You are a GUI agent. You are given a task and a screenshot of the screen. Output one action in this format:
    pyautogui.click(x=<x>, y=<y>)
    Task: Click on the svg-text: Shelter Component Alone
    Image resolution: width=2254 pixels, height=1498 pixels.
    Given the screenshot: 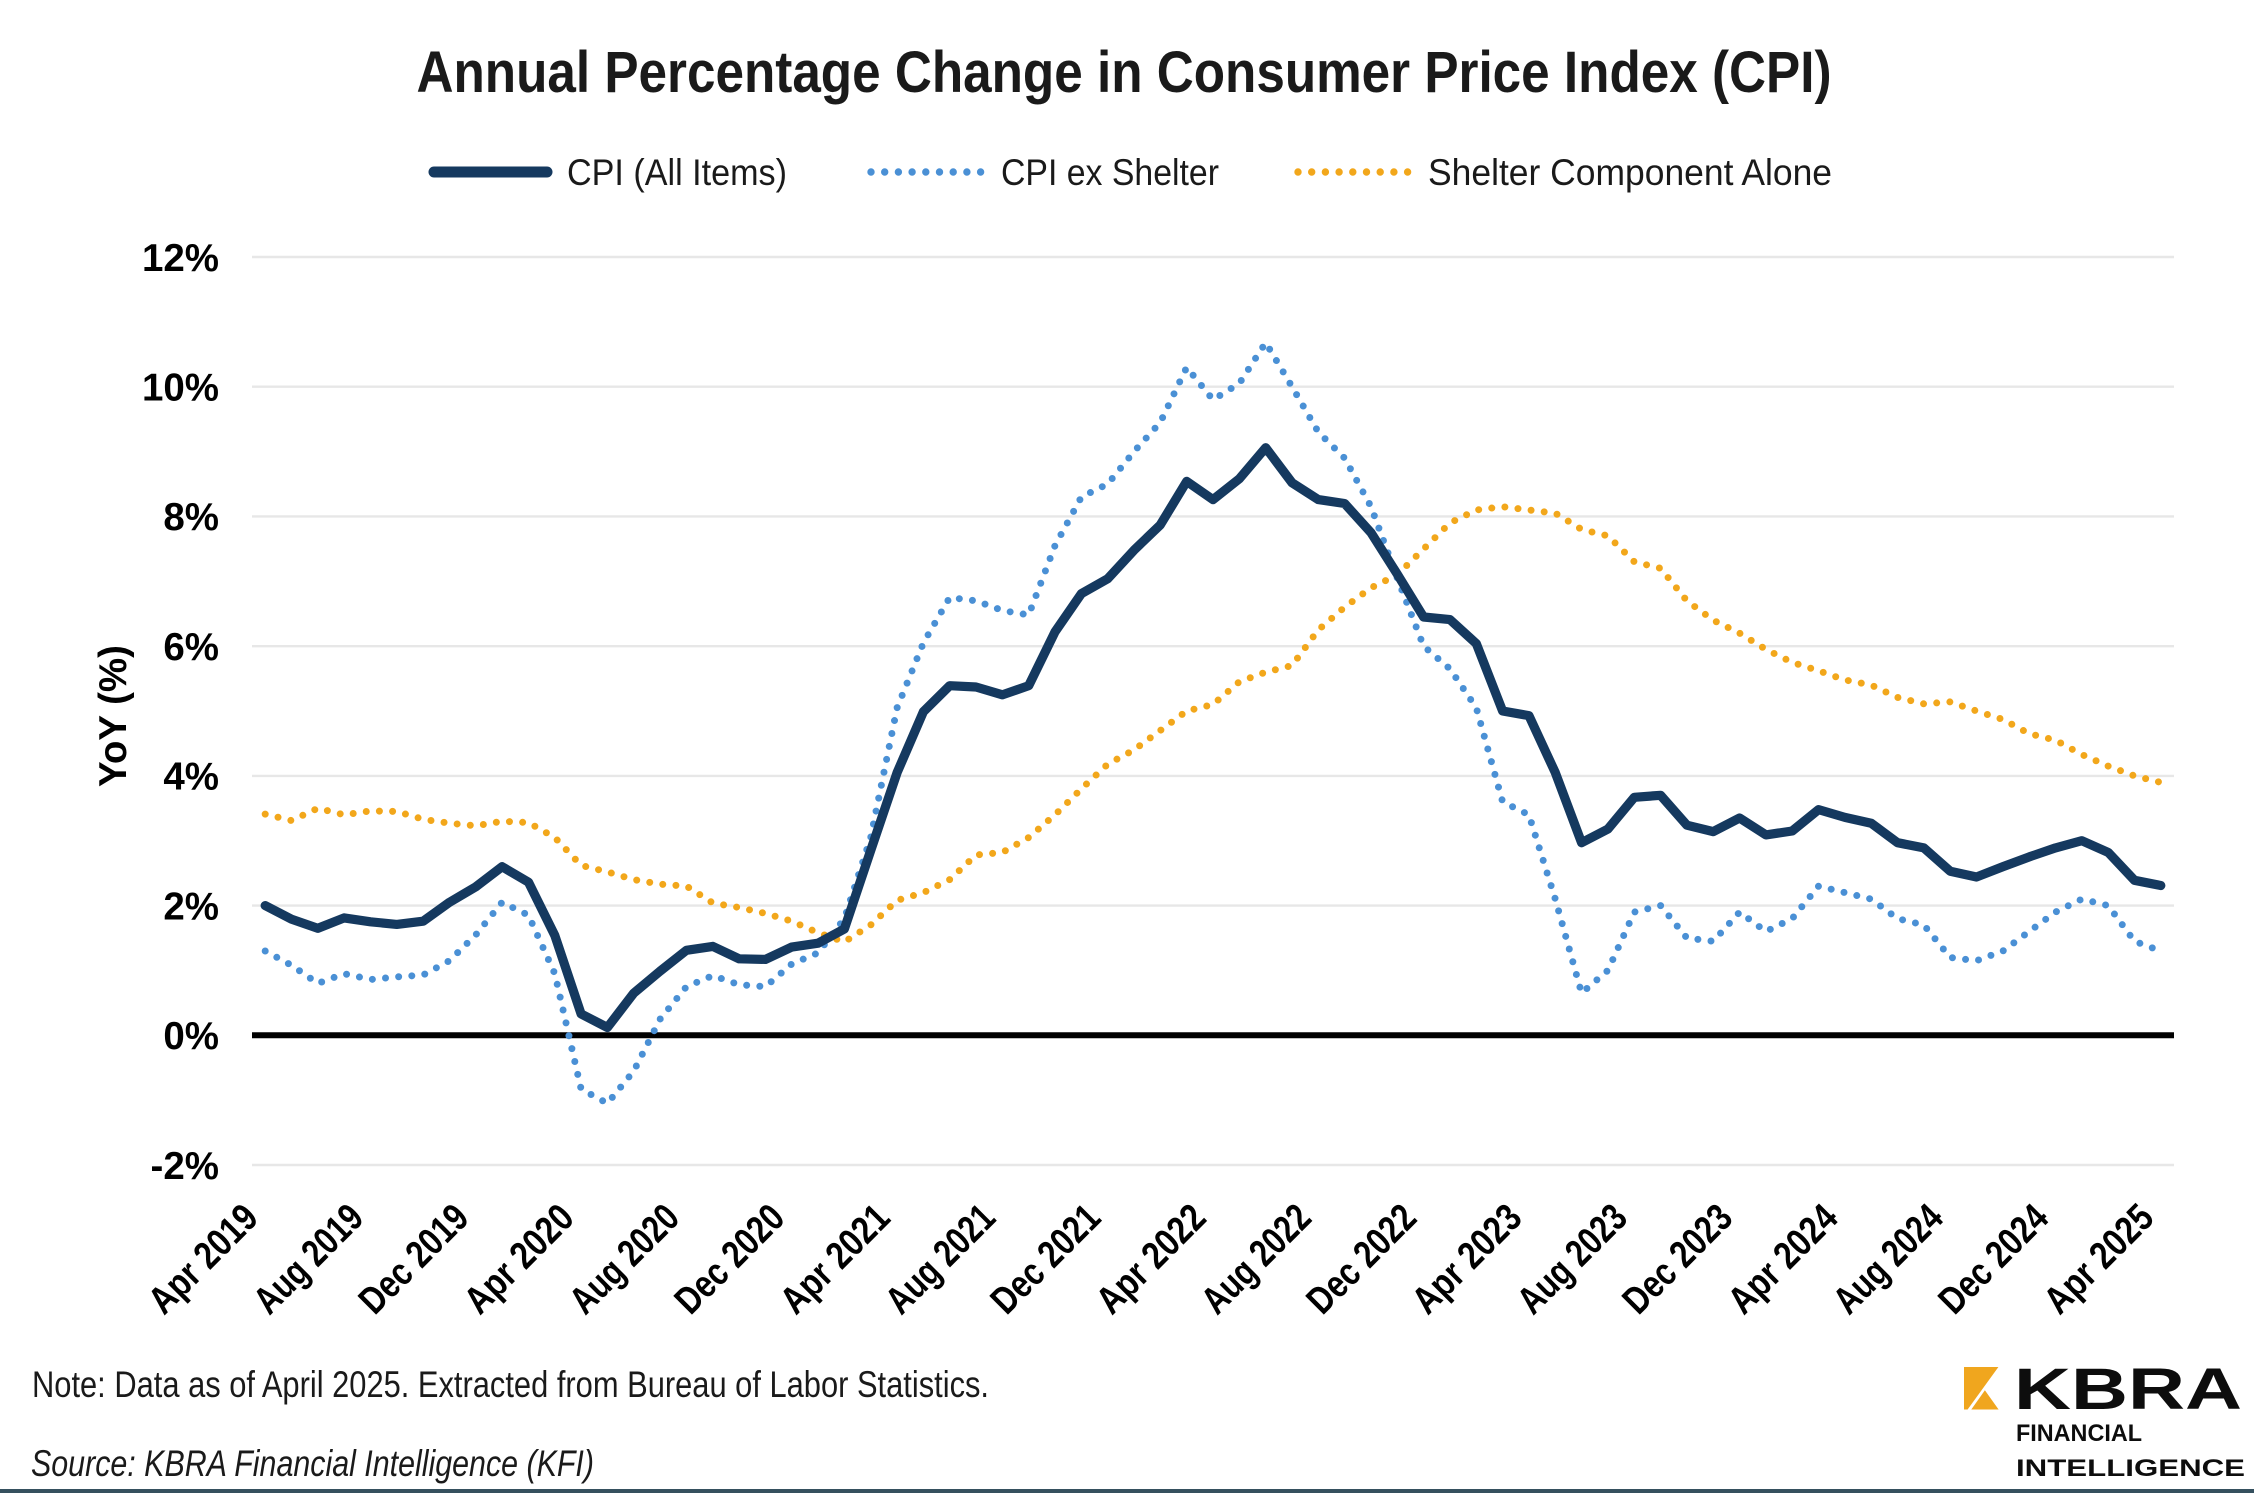 What is the action you would take?
    pyautogui.click(x=1630, y=172)
    